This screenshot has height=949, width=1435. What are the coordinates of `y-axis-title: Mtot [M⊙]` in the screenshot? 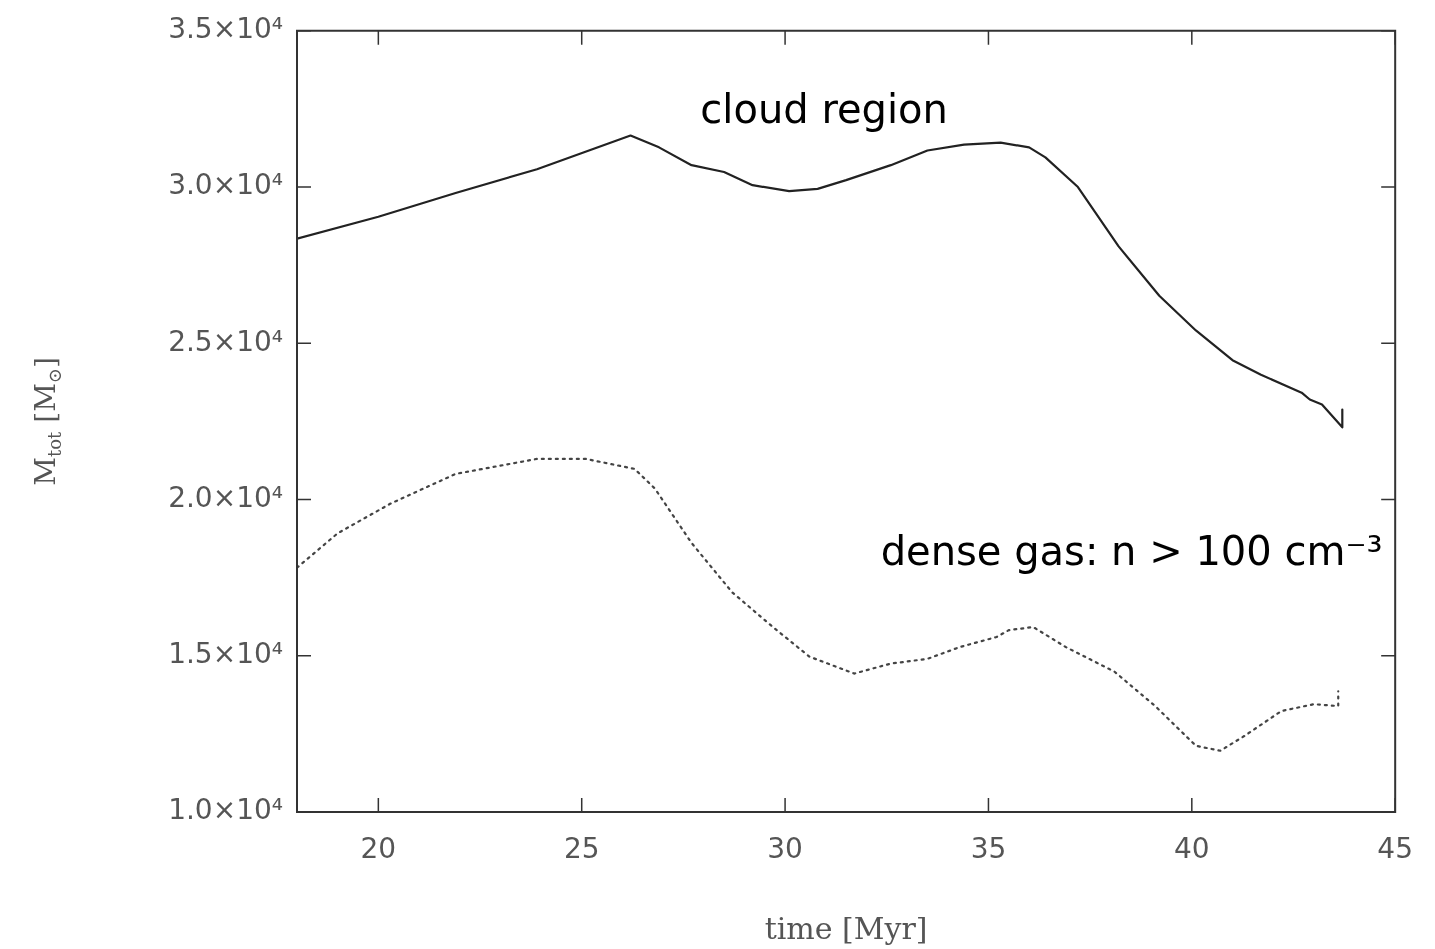 It's located at (47, 421).